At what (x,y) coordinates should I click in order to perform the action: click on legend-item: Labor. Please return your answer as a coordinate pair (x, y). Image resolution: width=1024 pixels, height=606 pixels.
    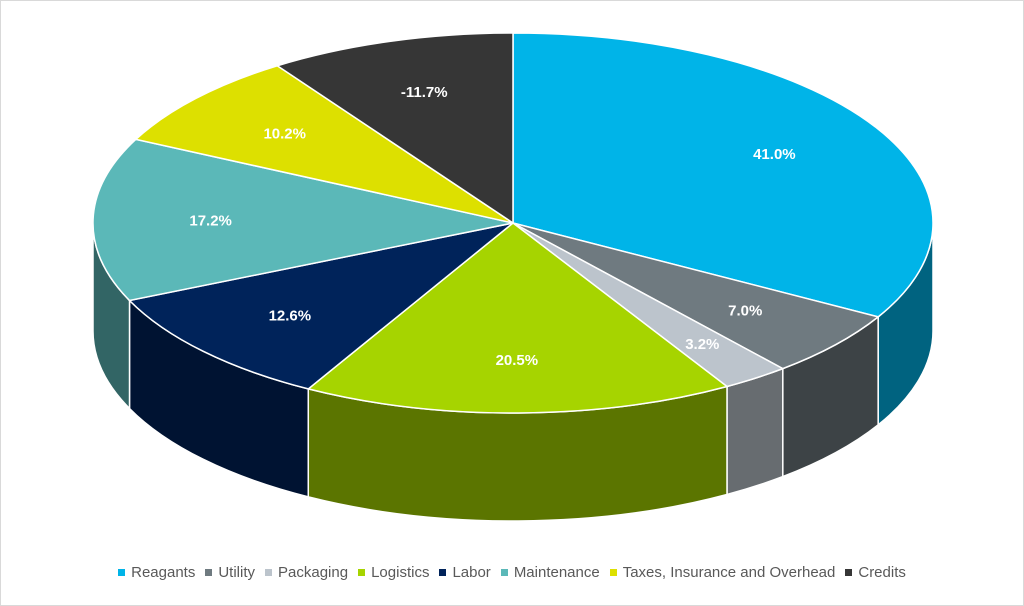
    Looking at the image, I should click on (465, 572).